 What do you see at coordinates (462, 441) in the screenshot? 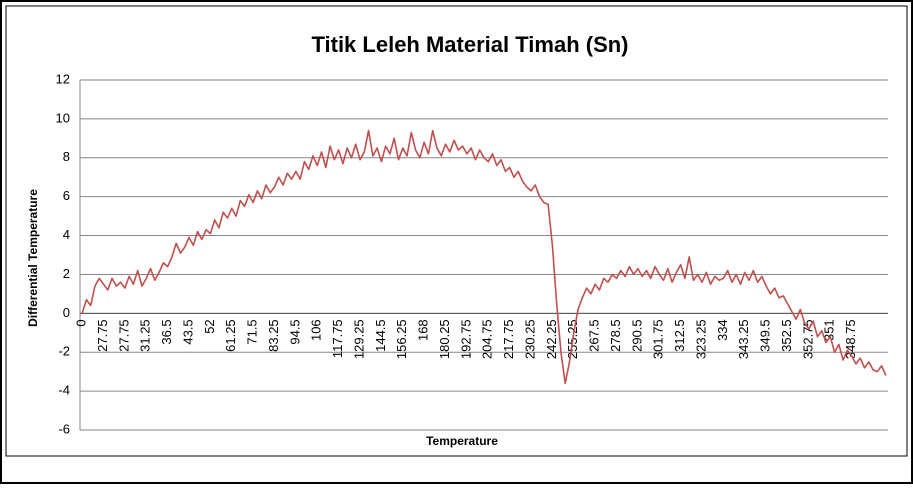
I see `x-axis-label: Temperature` at bounding box center [462, 441].